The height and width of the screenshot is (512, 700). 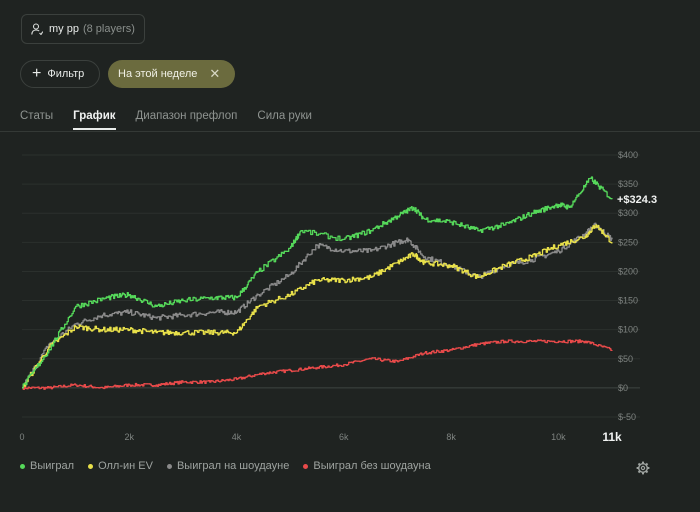 I want to click on filter-label: Фильтр, so click(x=66, y=74).